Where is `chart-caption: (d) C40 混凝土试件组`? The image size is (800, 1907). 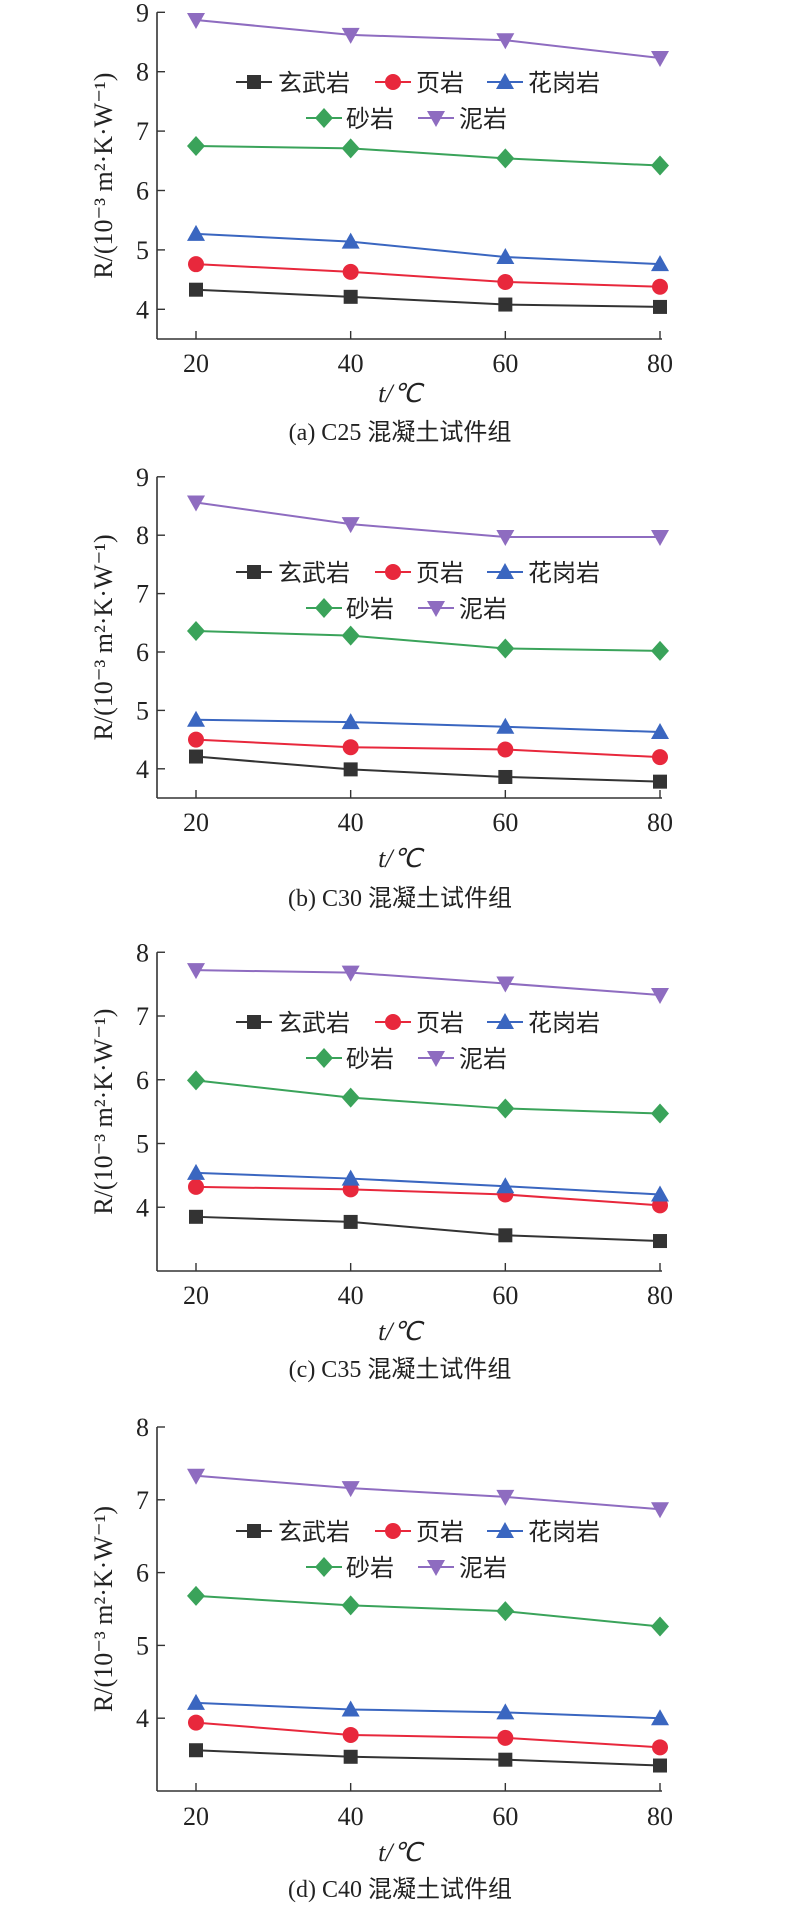
chart-caption: (d) C40 混凝土试件组 is located at coordinates (400, 1889).